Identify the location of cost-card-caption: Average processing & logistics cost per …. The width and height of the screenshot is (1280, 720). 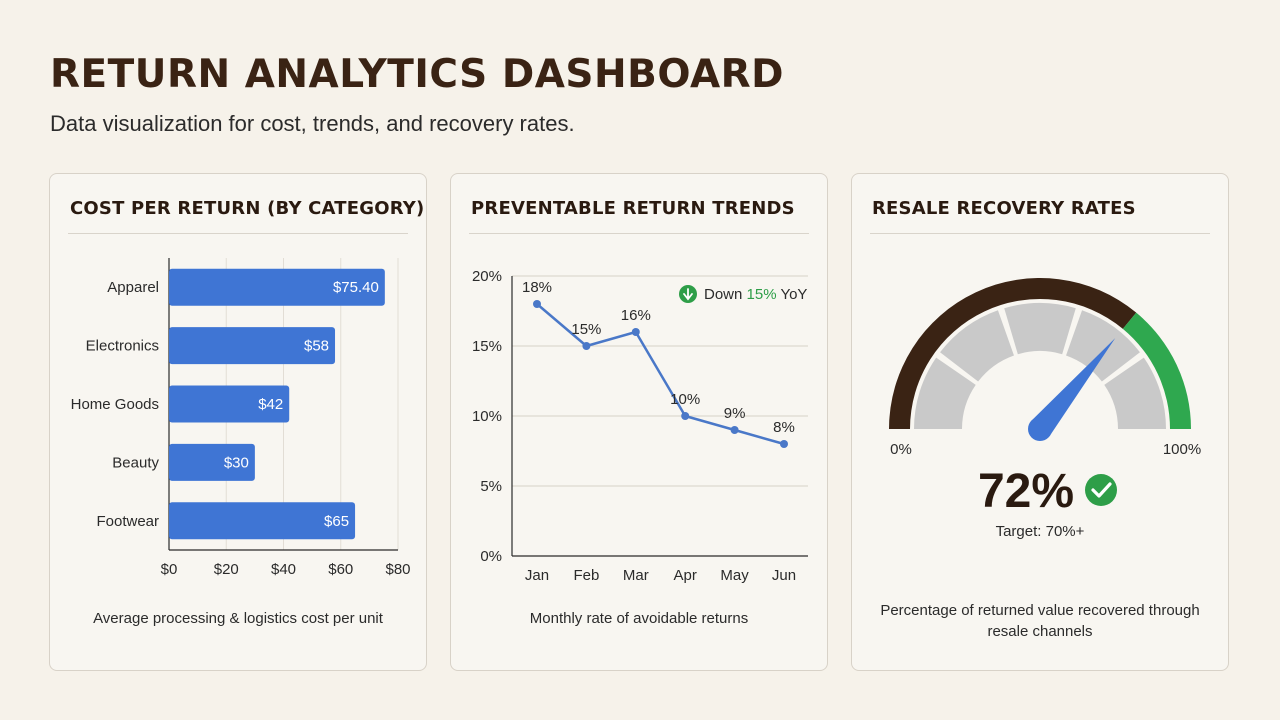
(238, 618).